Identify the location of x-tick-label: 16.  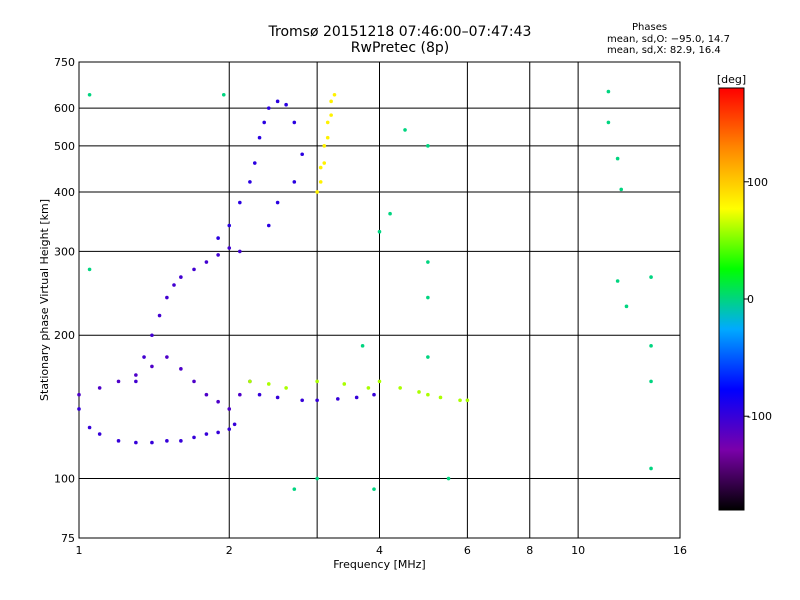
(680, 550).